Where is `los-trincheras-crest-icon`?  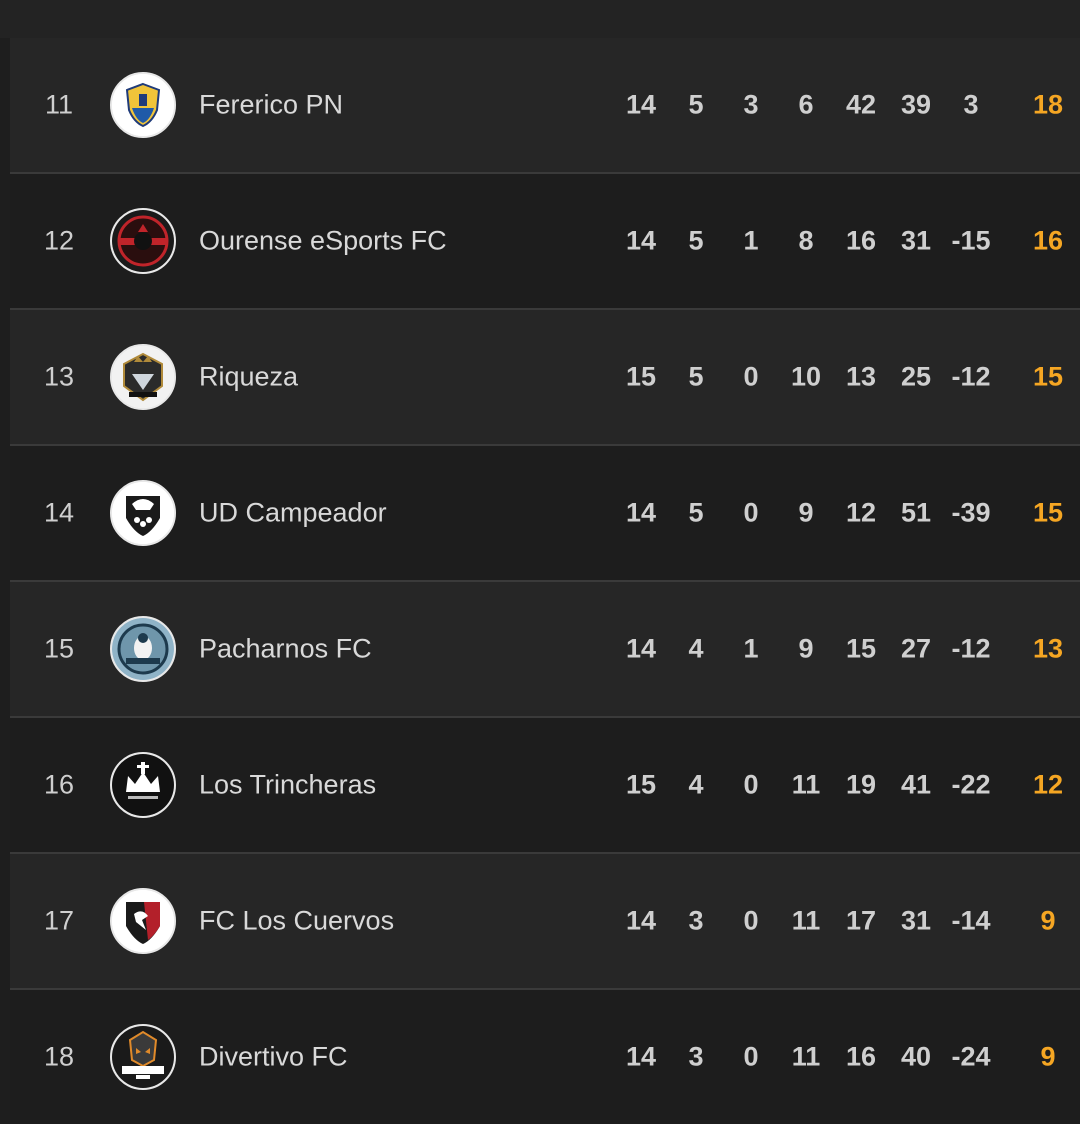
los-trincheras-crest-icon is located at coordinates (143, 785).